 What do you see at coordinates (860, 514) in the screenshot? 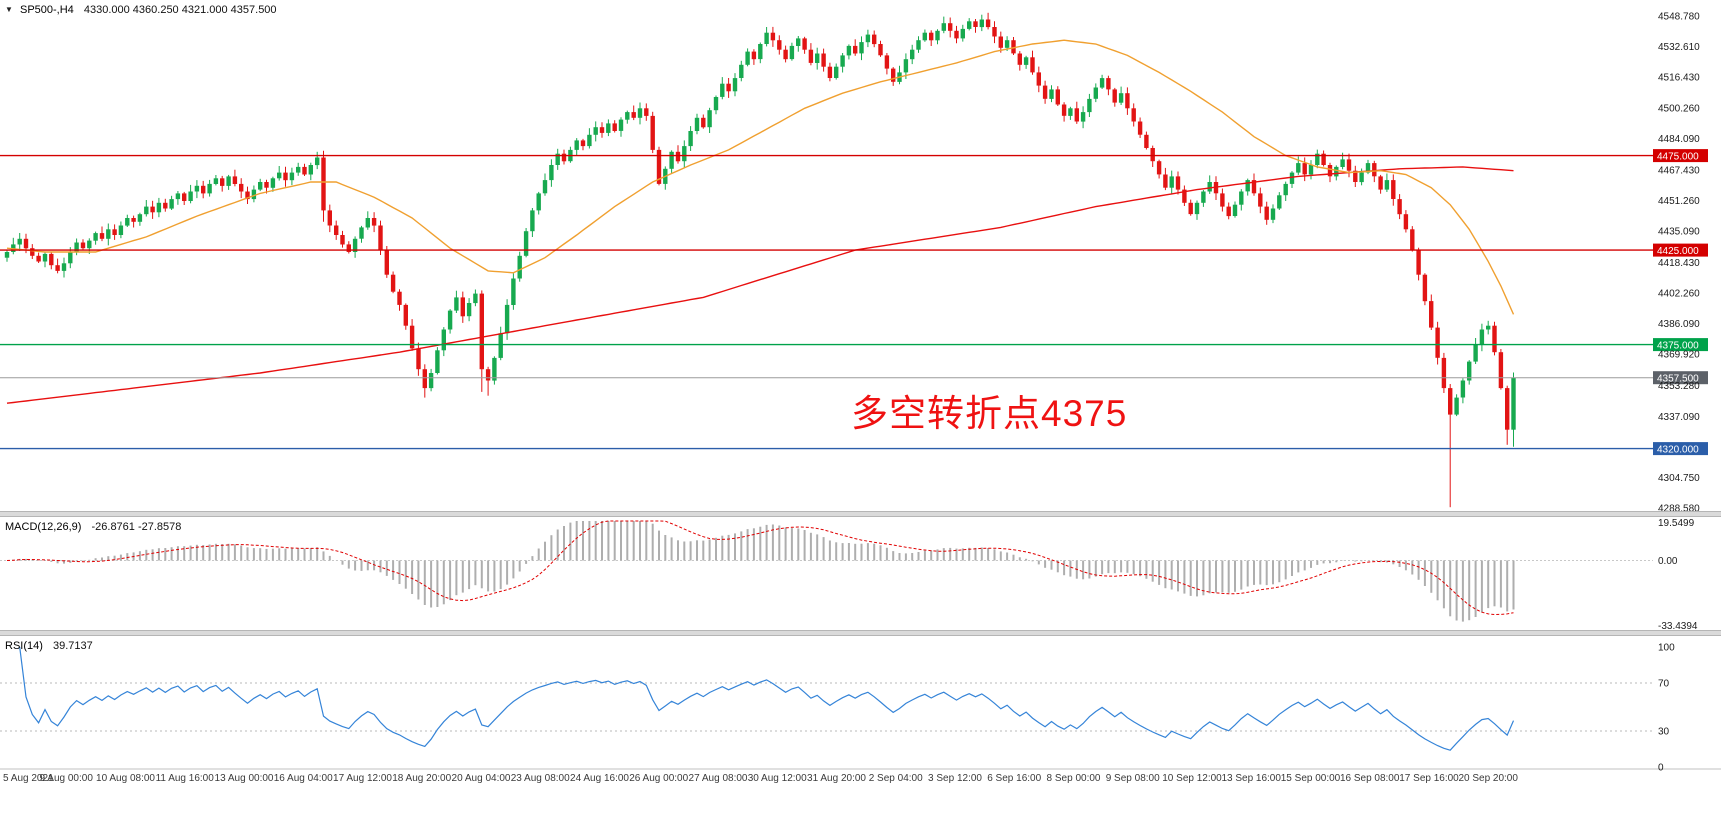
I see `panel-divider-macd` at bounding box center [860, 514].